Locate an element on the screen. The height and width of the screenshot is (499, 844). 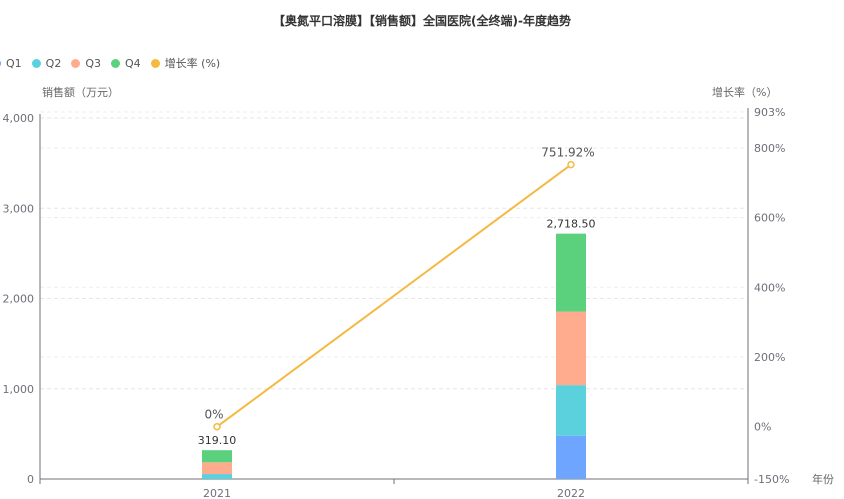
chart-title: 【奥氮平口溶膜】【销售额】全国医院(全终端)-年度趋势 is located at coordinates (422, 21).